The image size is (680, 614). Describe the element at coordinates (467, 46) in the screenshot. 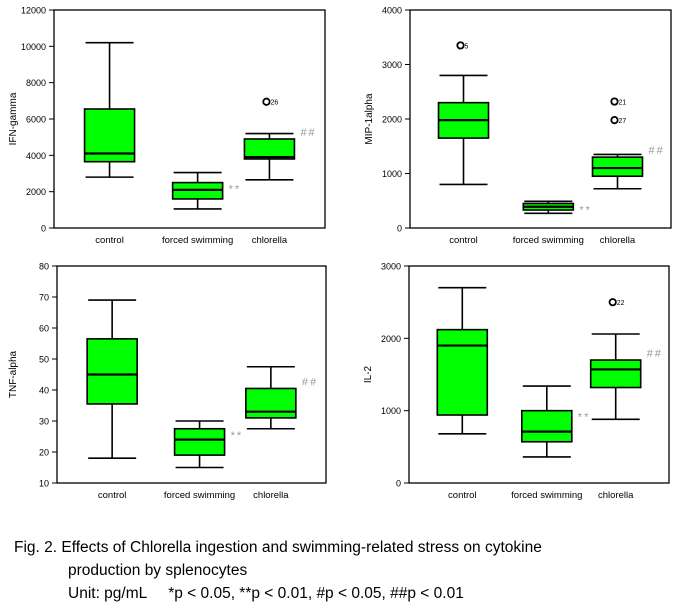

I see `outlier-label: 5` at that location.